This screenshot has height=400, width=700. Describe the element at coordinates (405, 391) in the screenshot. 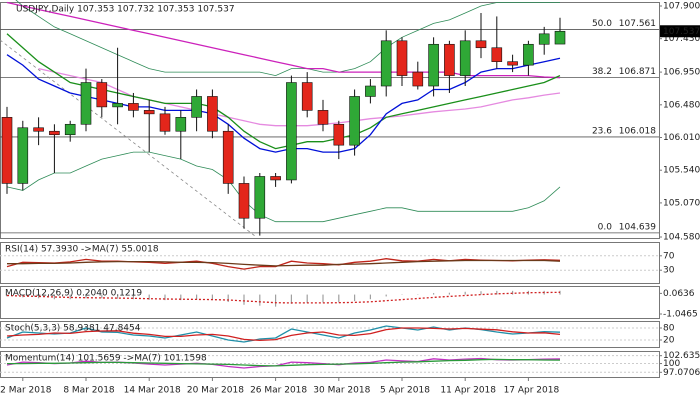

I see `x-tick-label: 5 Apr 2018` at that location.